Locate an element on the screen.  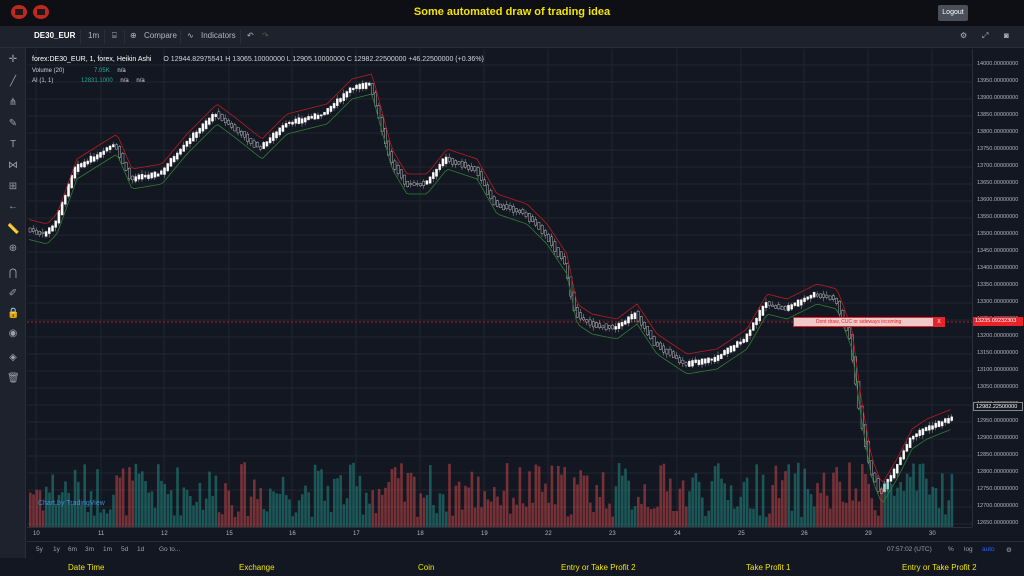
compare-button: Compare is located at coordinates (160, 35).